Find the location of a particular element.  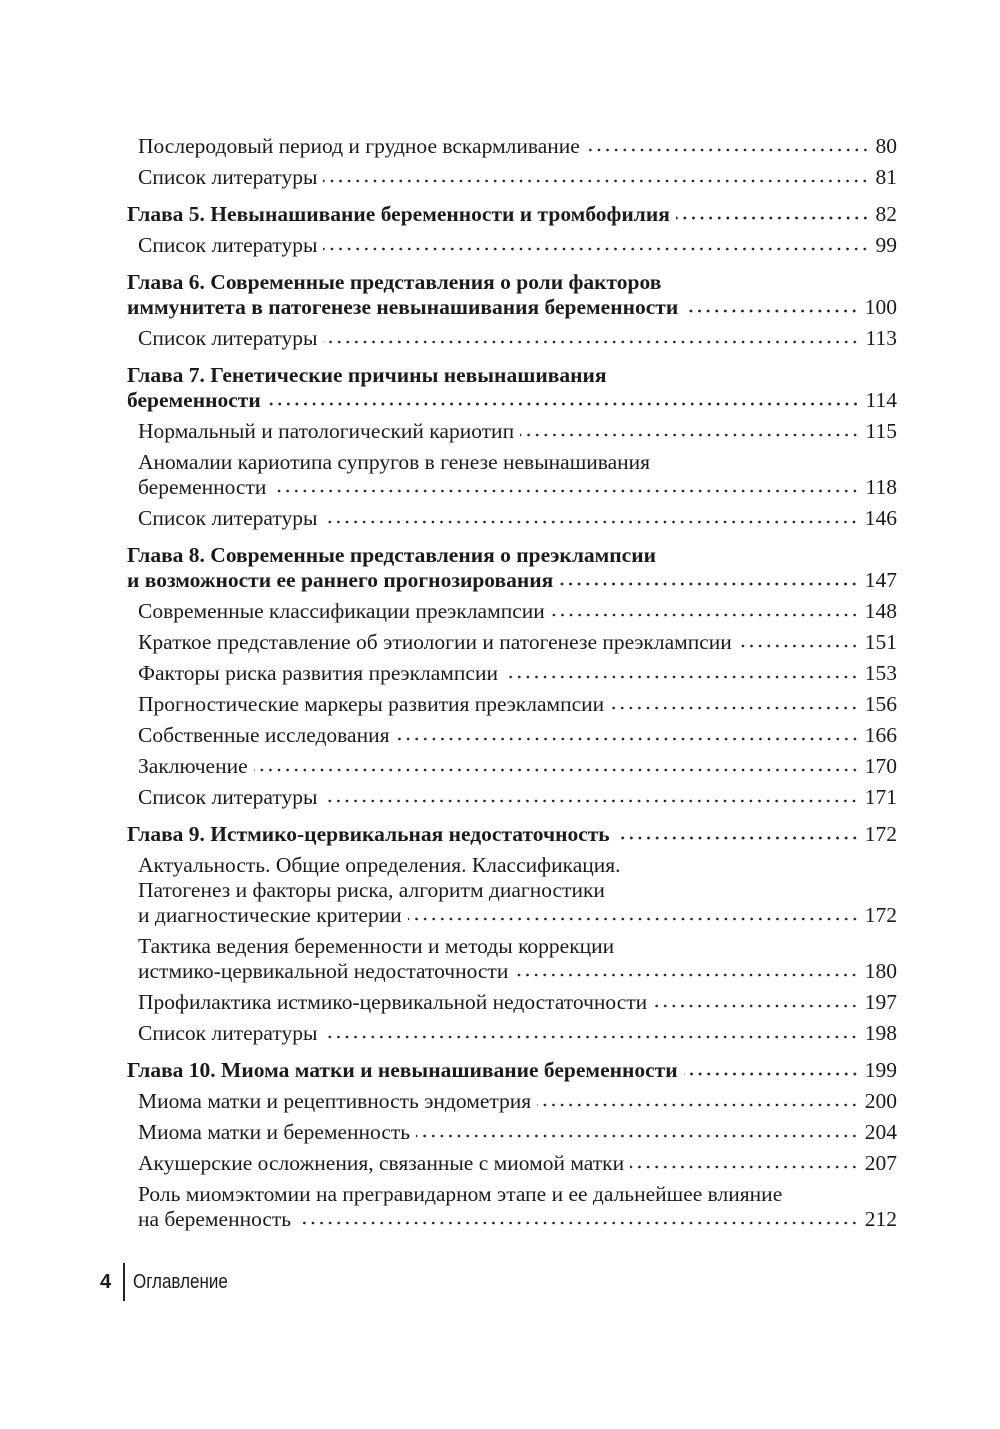

toc-page-number: 118 is located at coordinates (881, 487).